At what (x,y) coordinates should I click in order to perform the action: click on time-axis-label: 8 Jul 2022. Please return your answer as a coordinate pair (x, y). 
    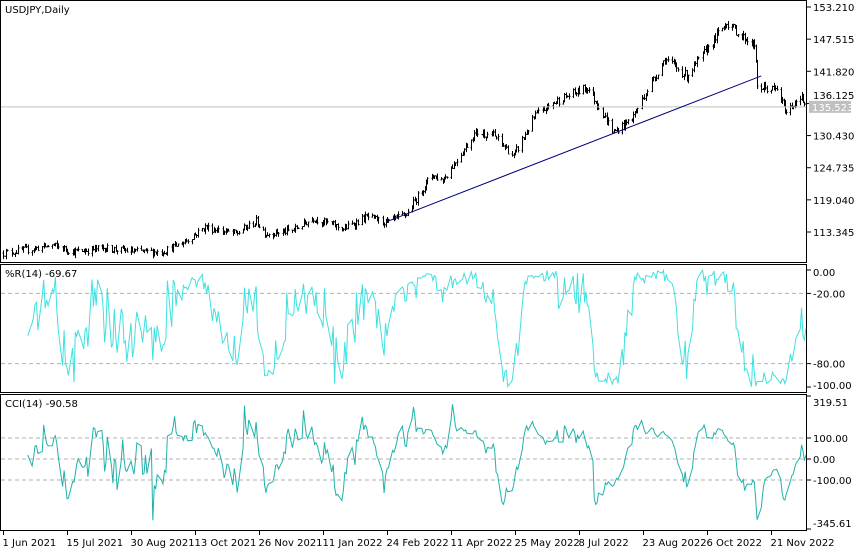
    Looking at the image, I should click on (604, 543).